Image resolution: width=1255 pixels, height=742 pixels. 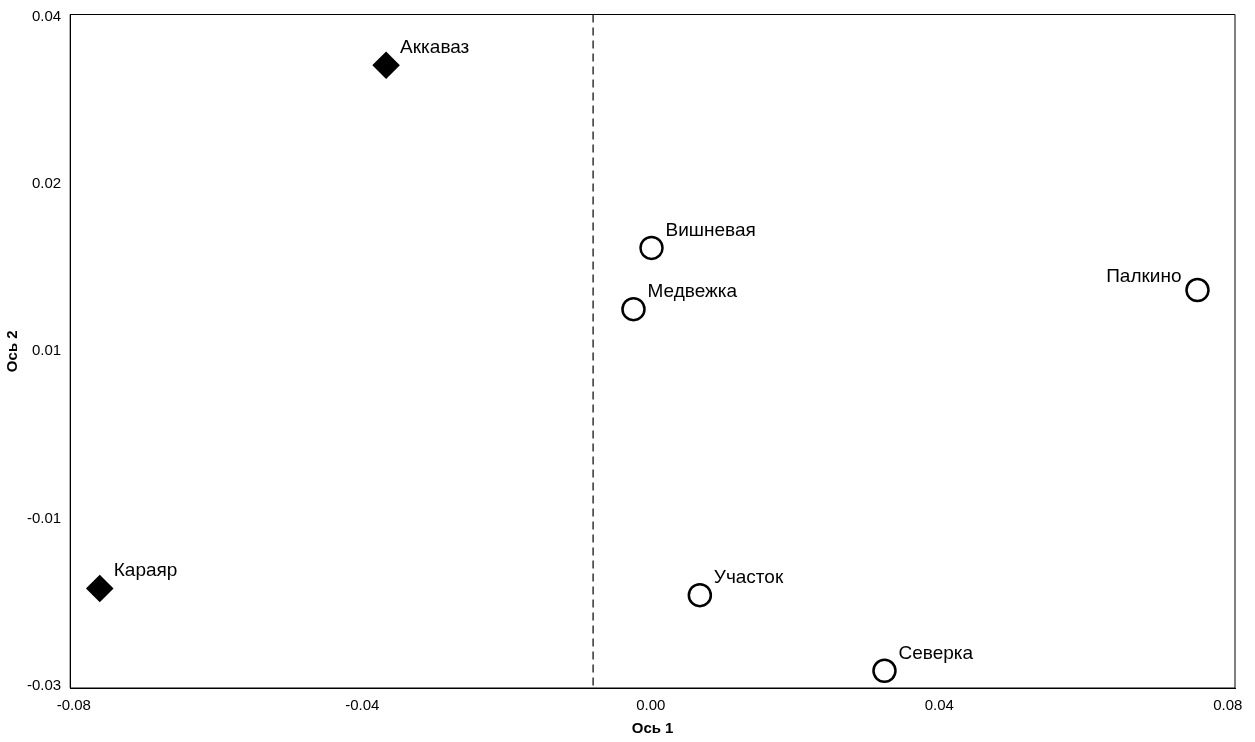 What do you see at coordinates (46, 182) in the screenshot?
I see `y-tick-label: 0.02` at bounding box center [46, 182].